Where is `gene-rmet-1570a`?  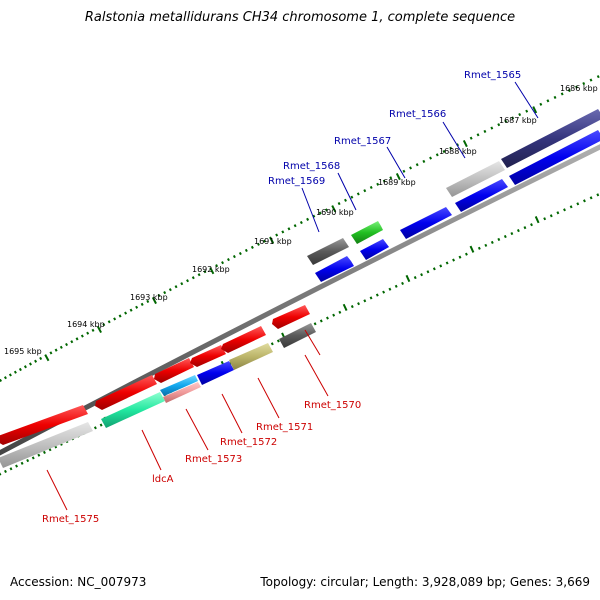
gene-rmet-1570a is located at coordinates (291, 317).